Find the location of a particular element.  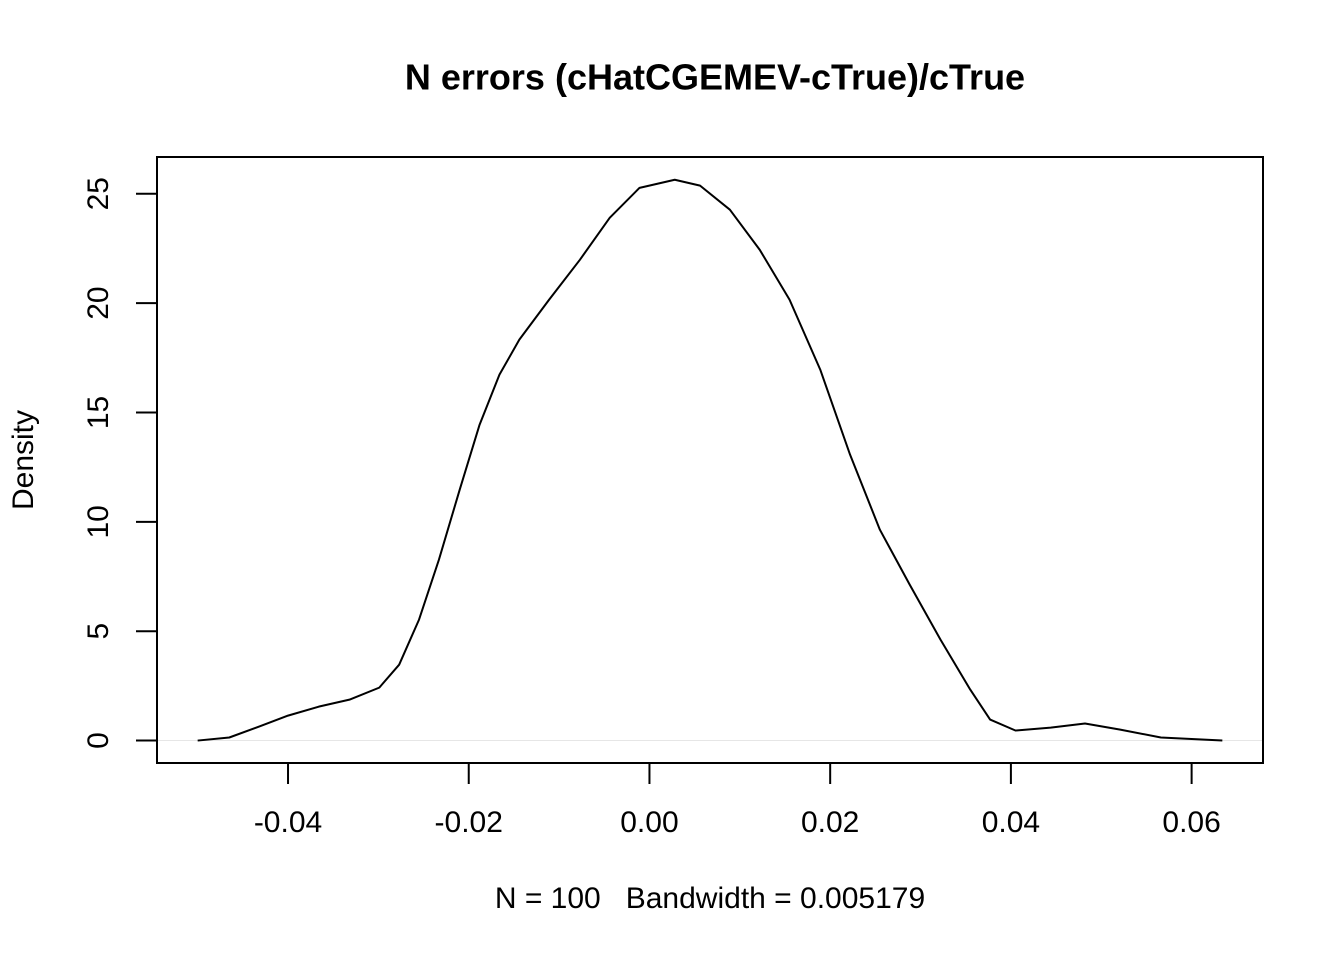

chart-title: N errors (cHatCGEMEV-cTrue)/cTrue is located at coordinates (715, 77).